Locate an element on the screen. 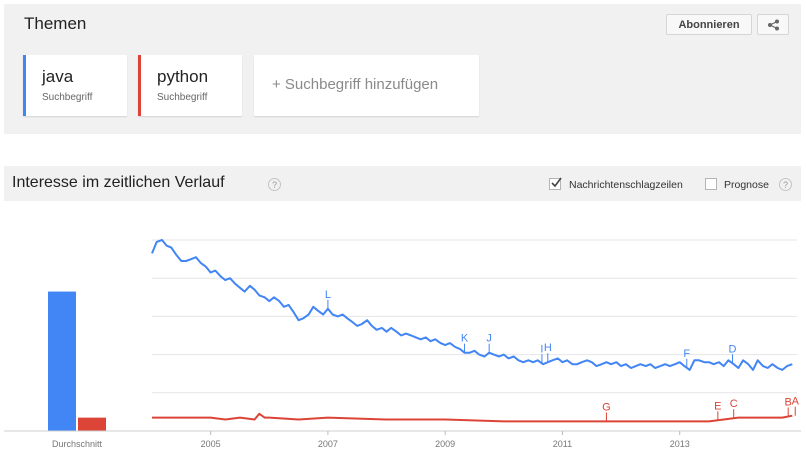  annotation-I: I is located at coordinates (541, 349).